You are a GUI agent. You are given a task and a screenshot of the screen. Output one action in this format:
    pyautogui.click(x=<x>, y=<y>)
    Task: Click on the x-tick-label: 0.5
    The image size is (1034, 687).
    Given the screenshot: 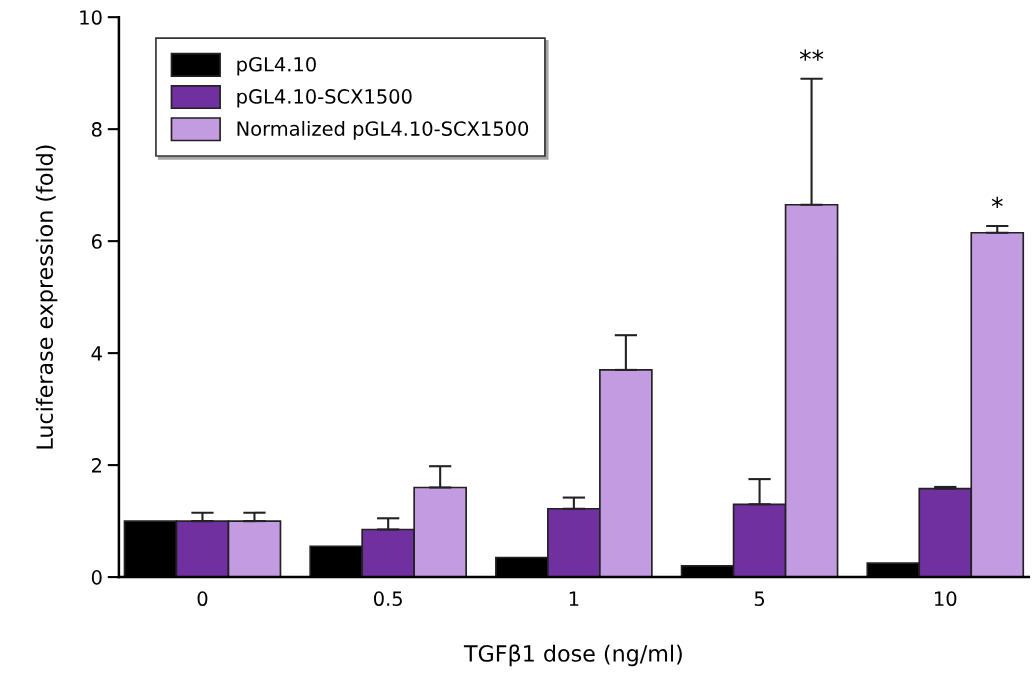 What is the action you would take?
    pyautogui.click(x=387, y=599)
    